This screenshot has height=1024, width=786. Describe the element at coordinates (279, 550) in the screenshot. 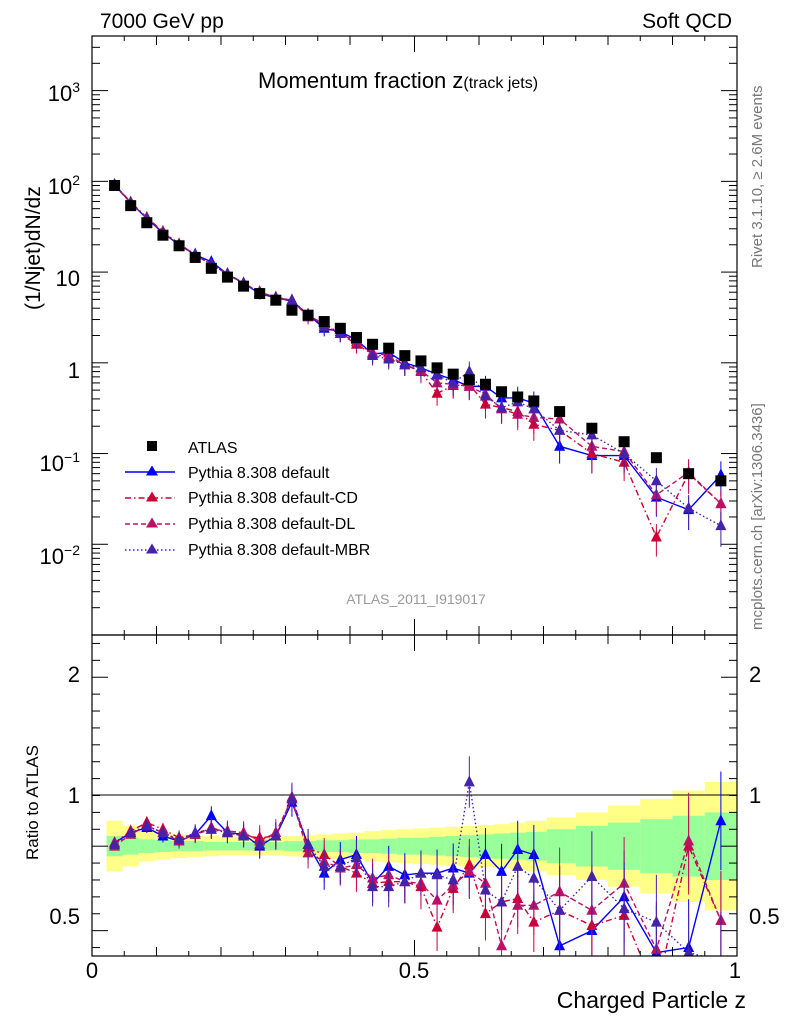

I see `legend-label-mbr: Pythia 8.308 default-MBR` at that location.